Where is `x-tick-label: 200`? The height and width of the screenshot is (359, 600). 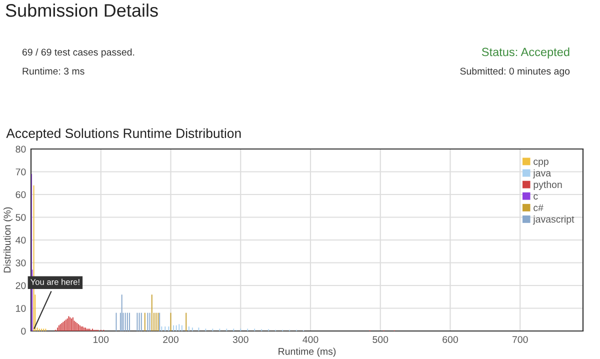 x-tick-label: 200 is located at coordinates (170, 339).